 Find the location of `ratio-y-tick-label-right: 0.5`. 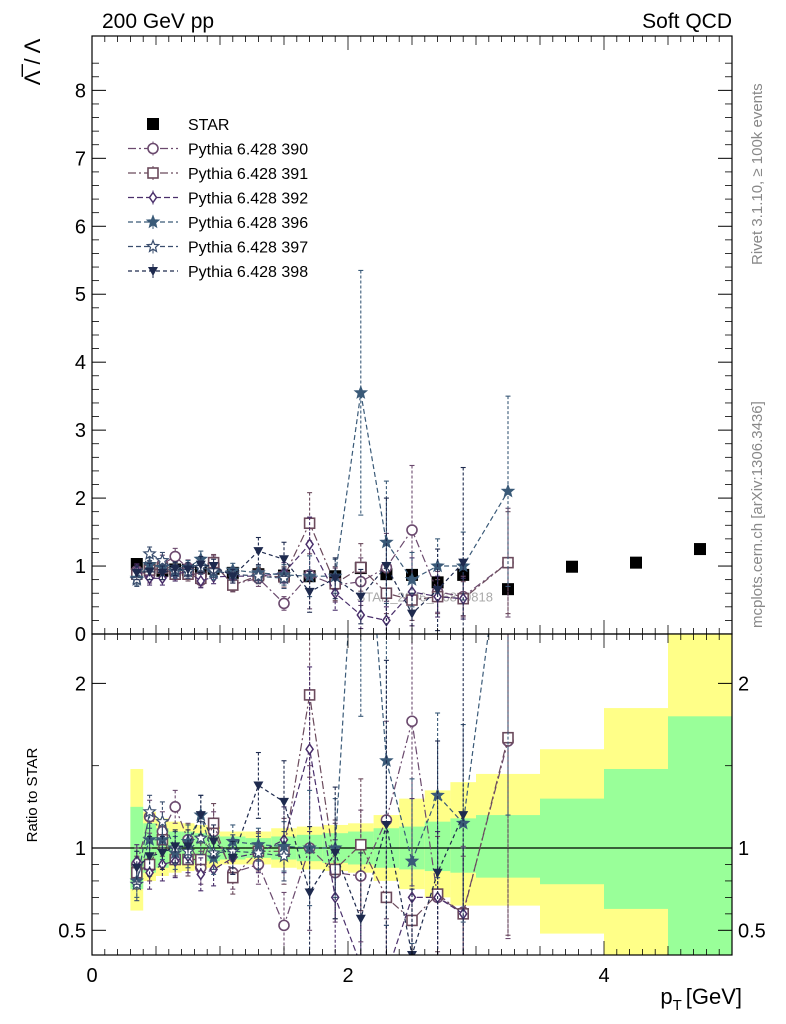

ratio-y-tick-label-right: 0.5 is located at coordinates (752, 931).